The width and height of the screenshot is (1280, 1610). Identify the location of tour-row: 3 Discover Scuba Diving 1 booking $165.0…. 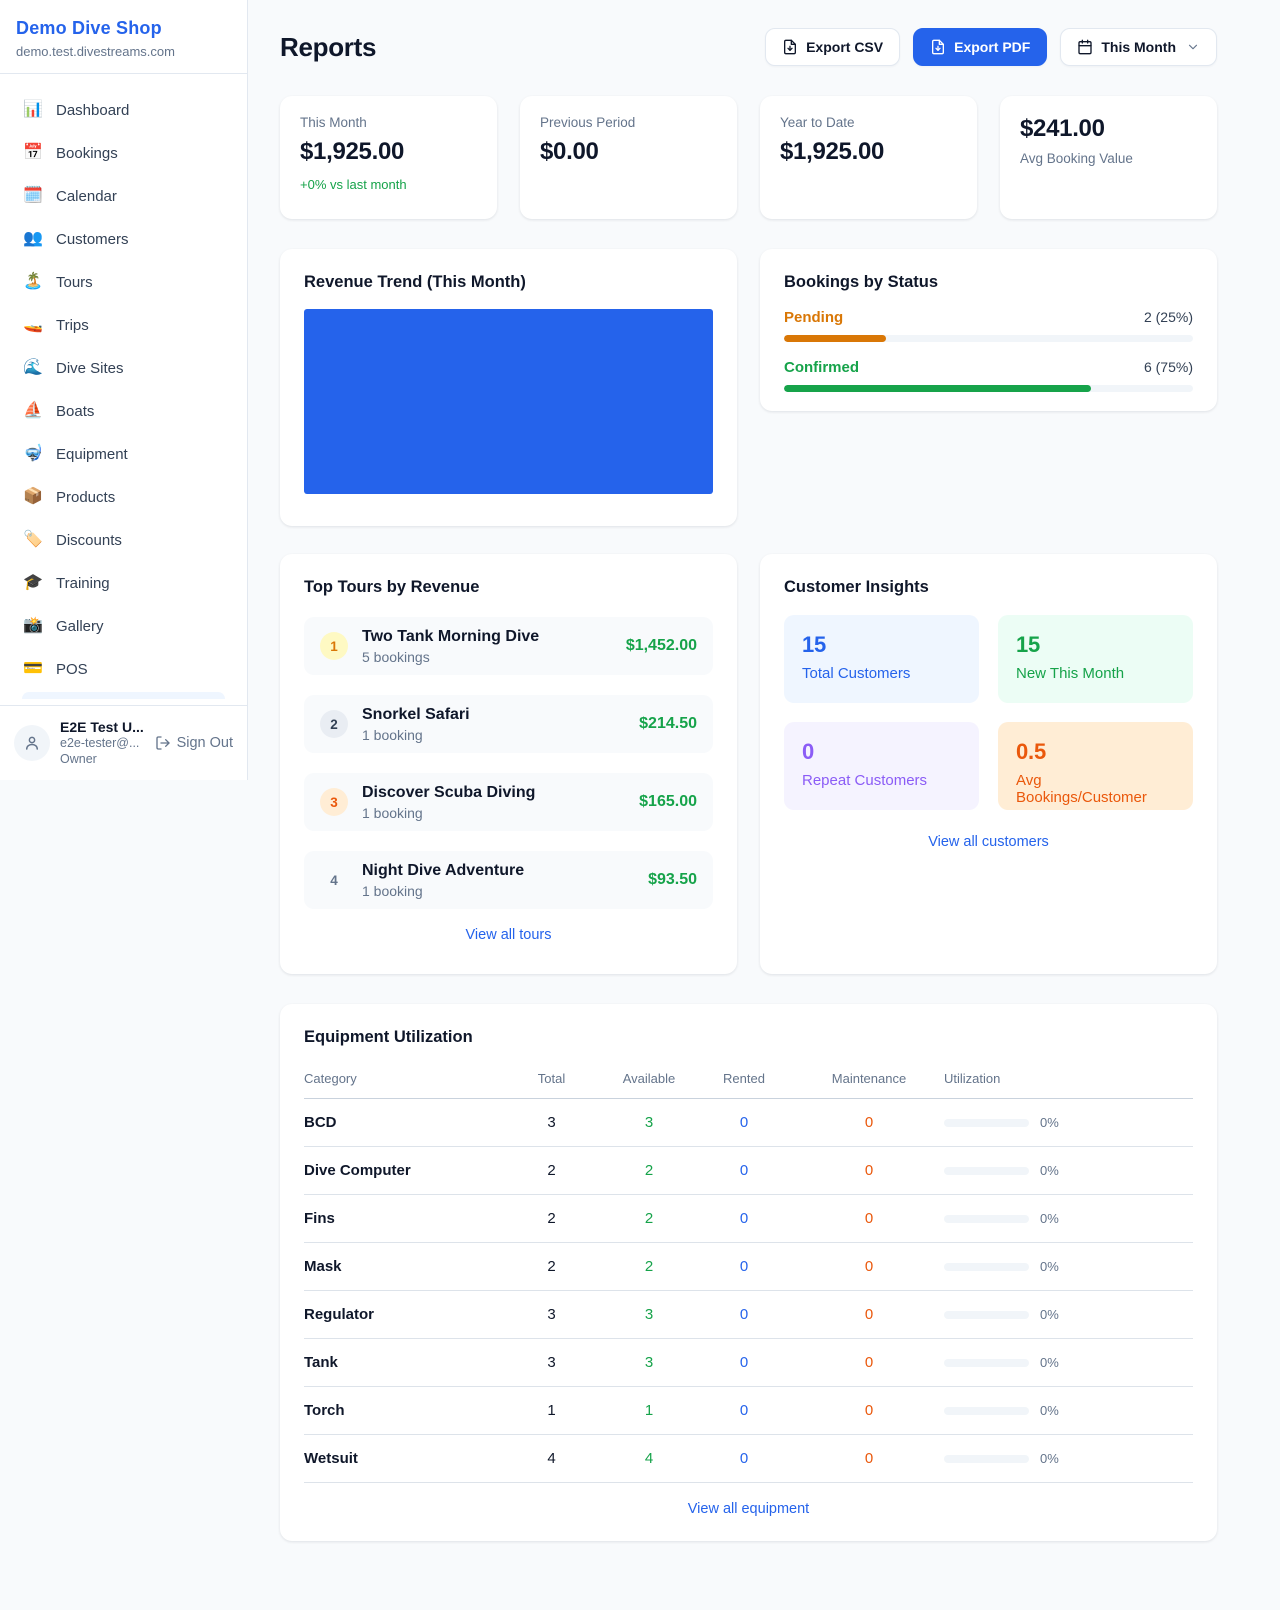
(508, 802).